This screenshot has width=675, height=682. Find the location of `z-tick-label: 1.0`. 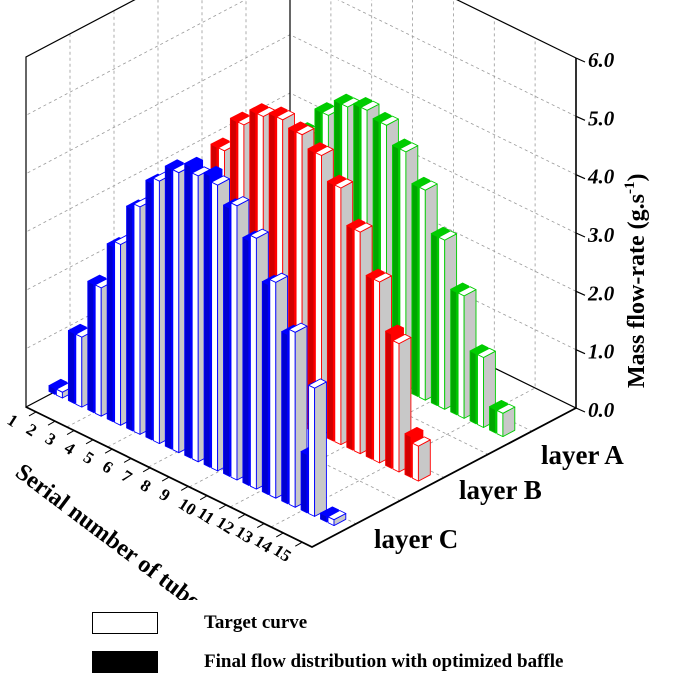

z-tick-label: 1.0 is located at coordinates (601, 352).